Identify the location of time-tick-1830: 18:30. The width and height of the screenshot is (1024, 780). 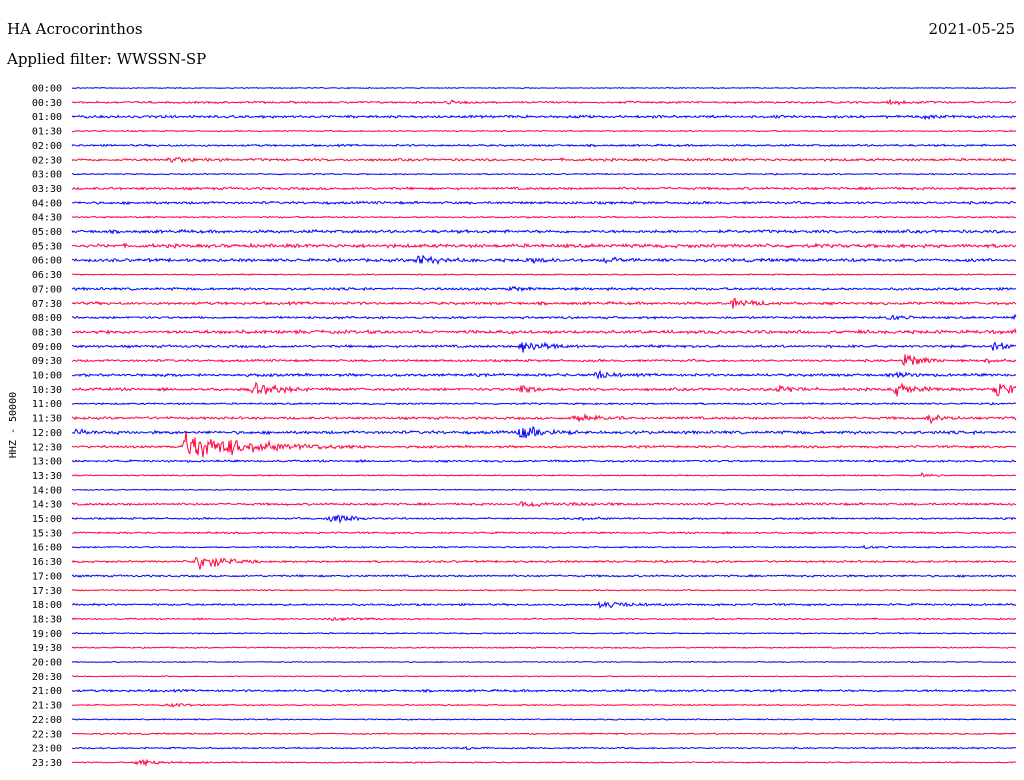
(47, 619).